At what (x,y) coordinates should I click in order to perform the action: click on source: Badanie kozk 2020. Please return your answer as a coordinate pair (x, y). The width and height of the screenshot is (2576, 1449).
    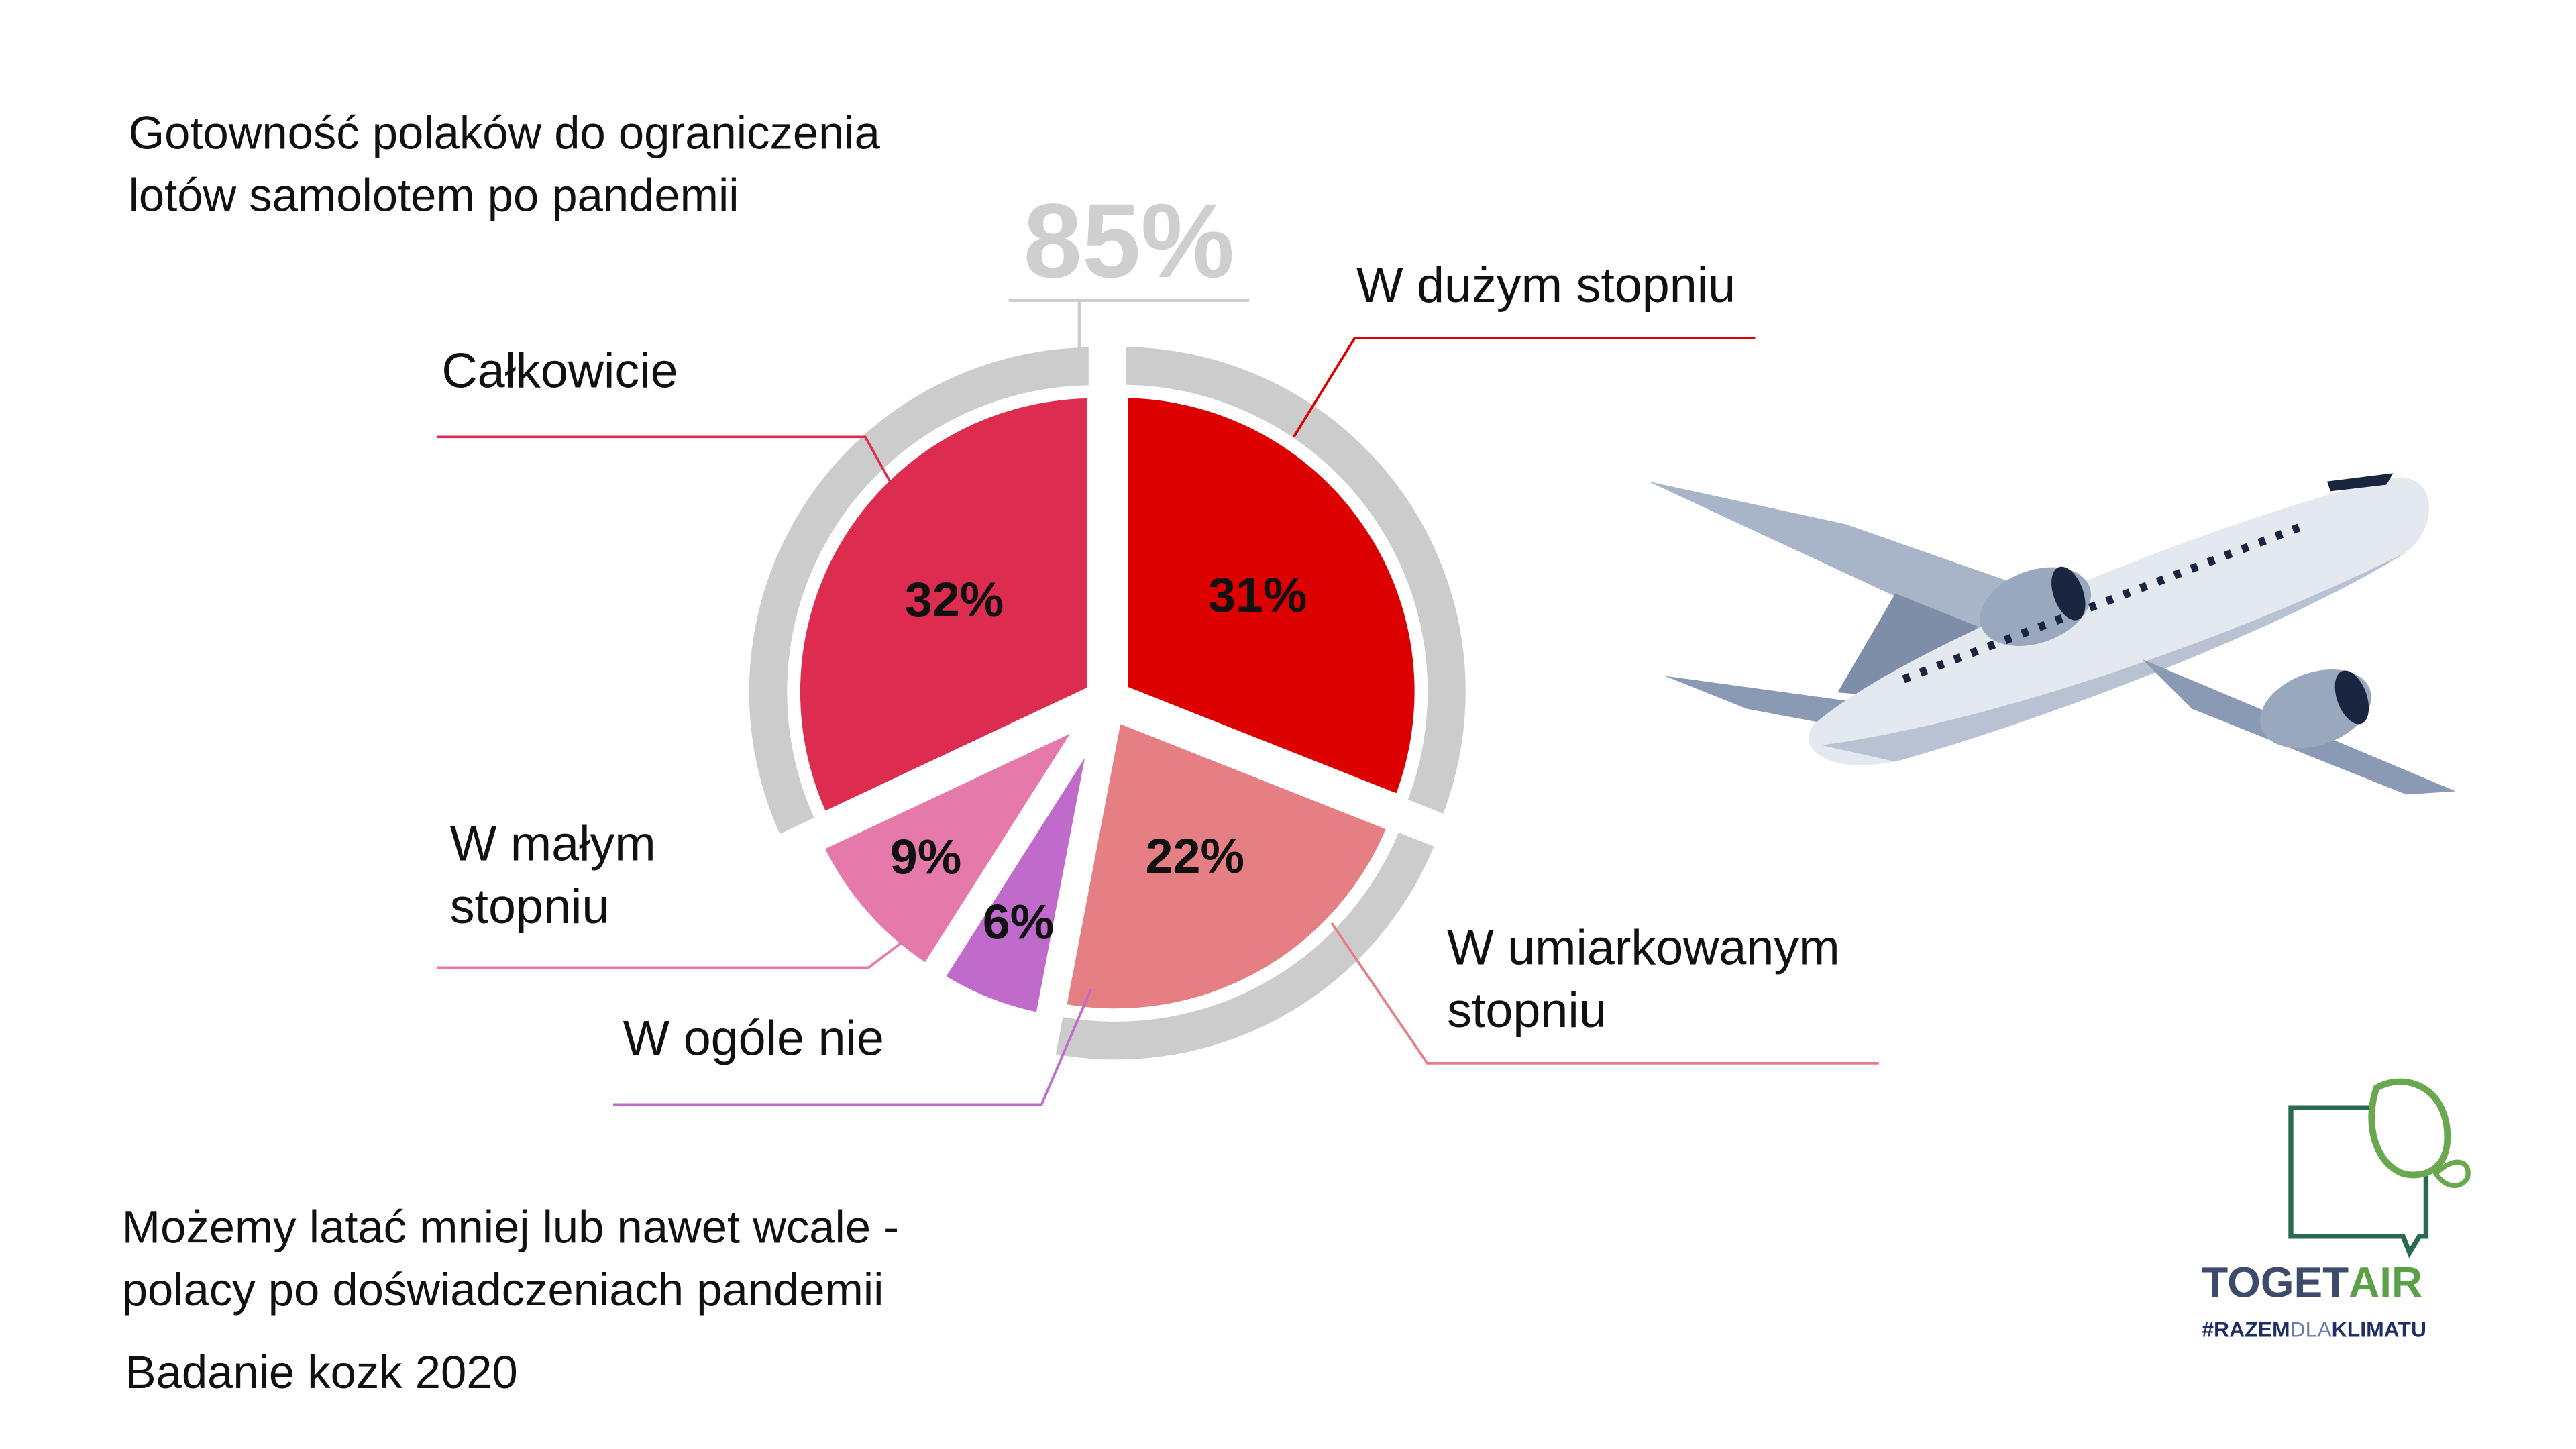
    Looking at the image, I should click on (321, 1372).